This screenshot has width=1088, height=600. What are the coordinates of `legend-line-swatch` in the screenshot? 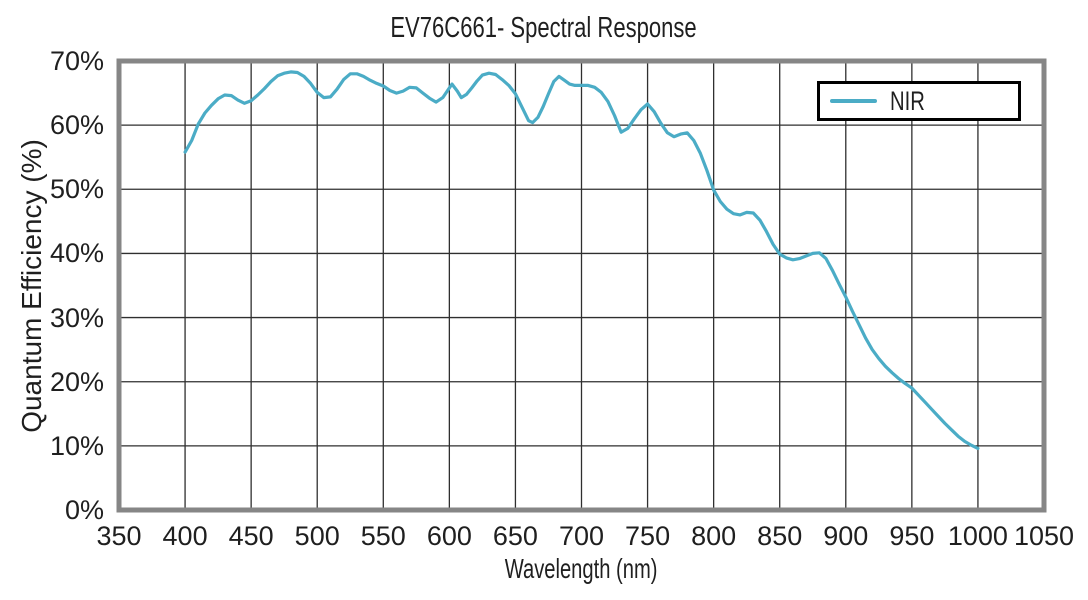 It's located at (853, 101).